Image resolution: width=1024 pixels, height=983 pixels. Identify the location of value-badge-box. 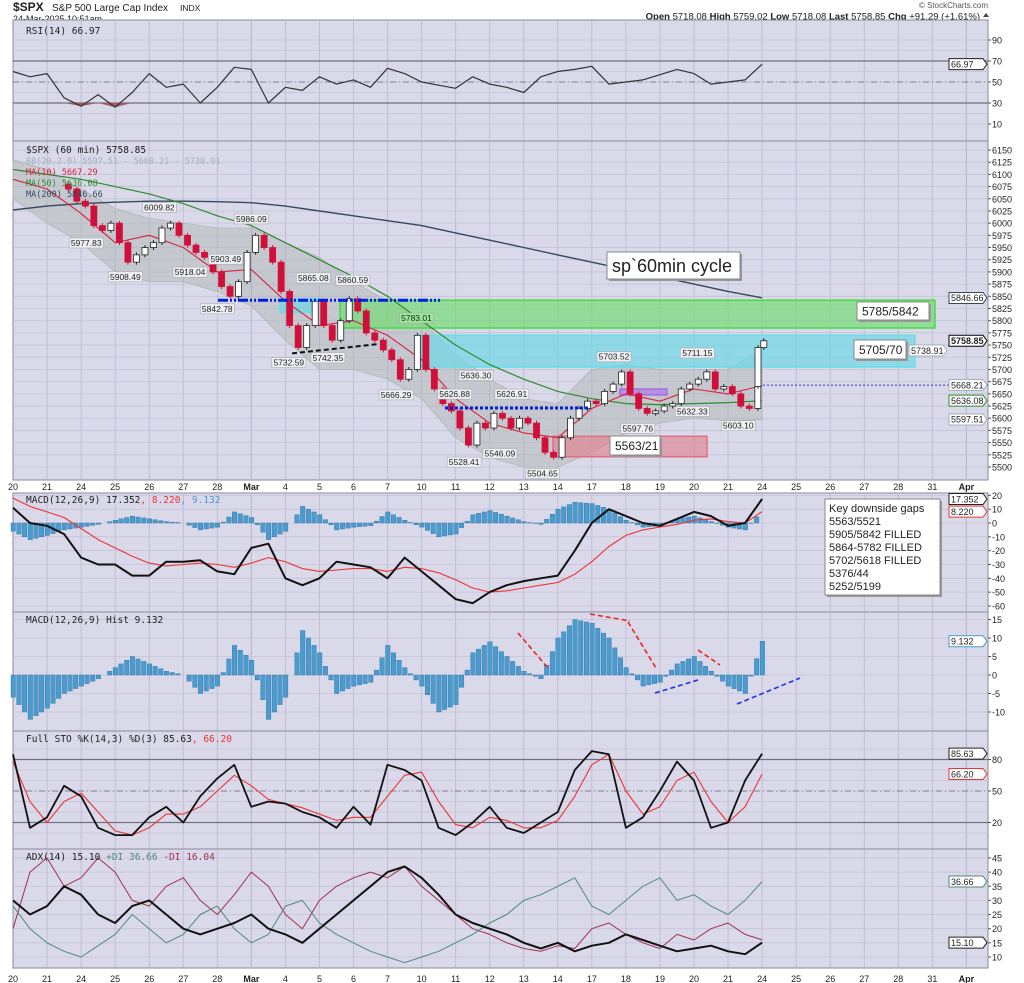
(968, 753).